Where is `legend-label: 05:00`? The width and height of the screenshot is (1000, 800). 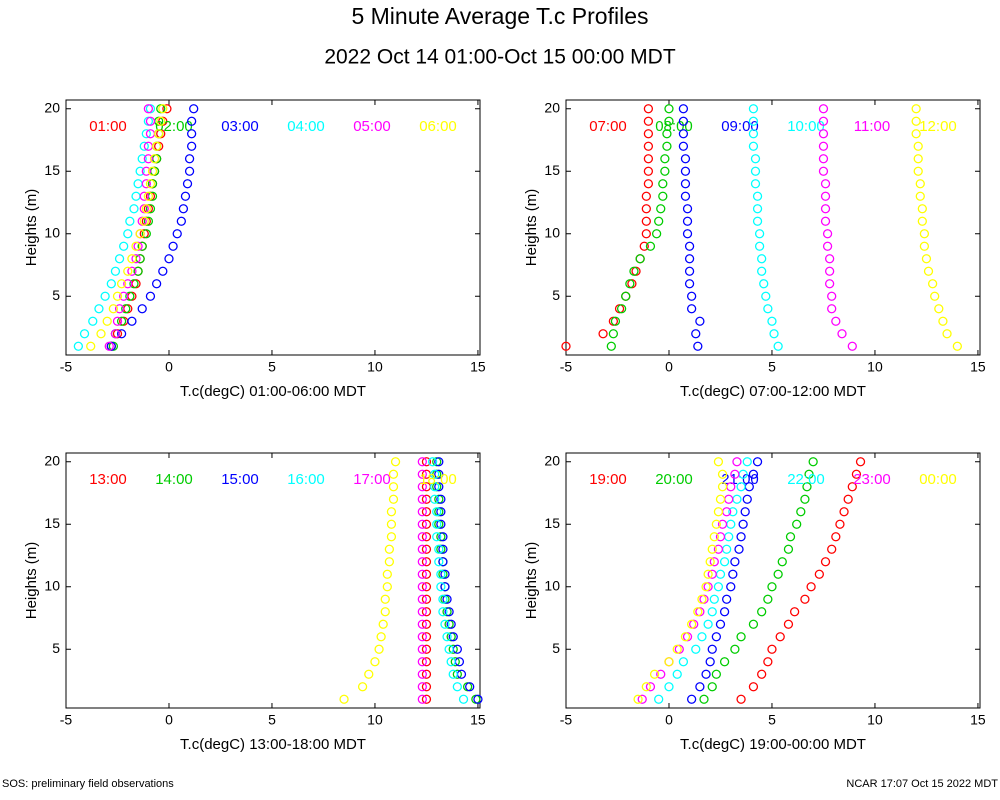 legend-label: 05:00 is located at coordinates (372, 126).